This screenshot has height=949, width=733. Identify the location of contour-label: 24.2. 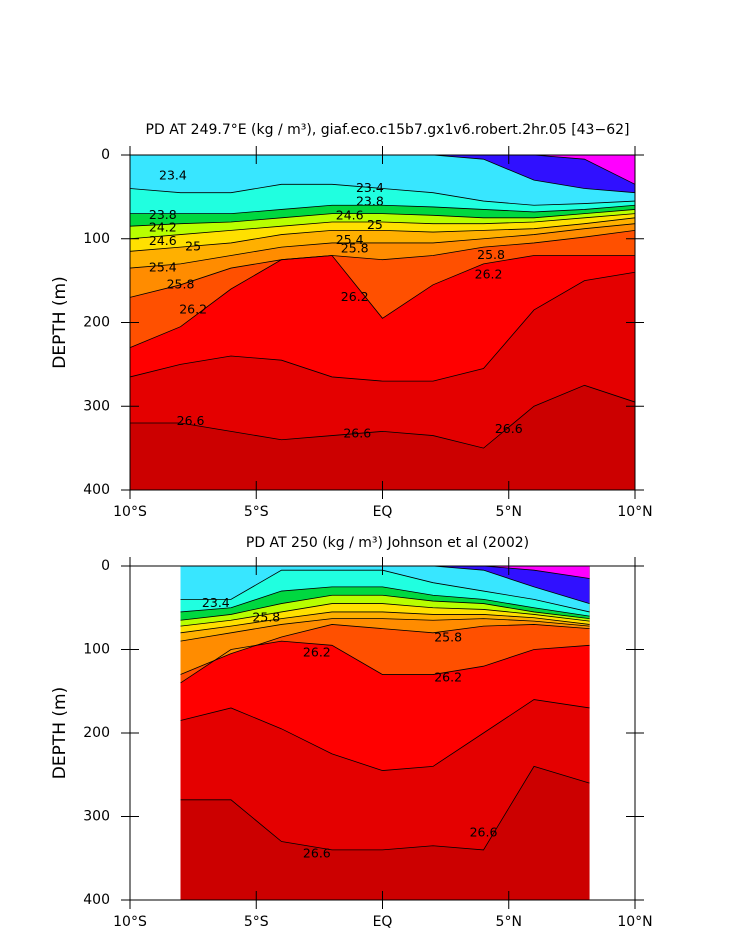
(163, 226).